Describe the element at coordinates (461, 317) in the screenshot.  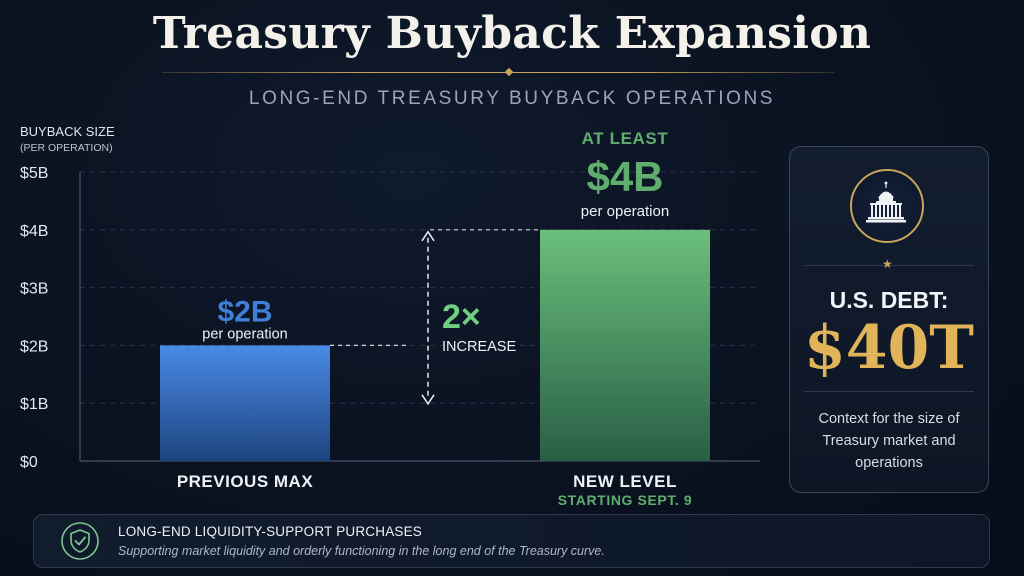
I see `increase-multiplier-label: 2×` at that location.